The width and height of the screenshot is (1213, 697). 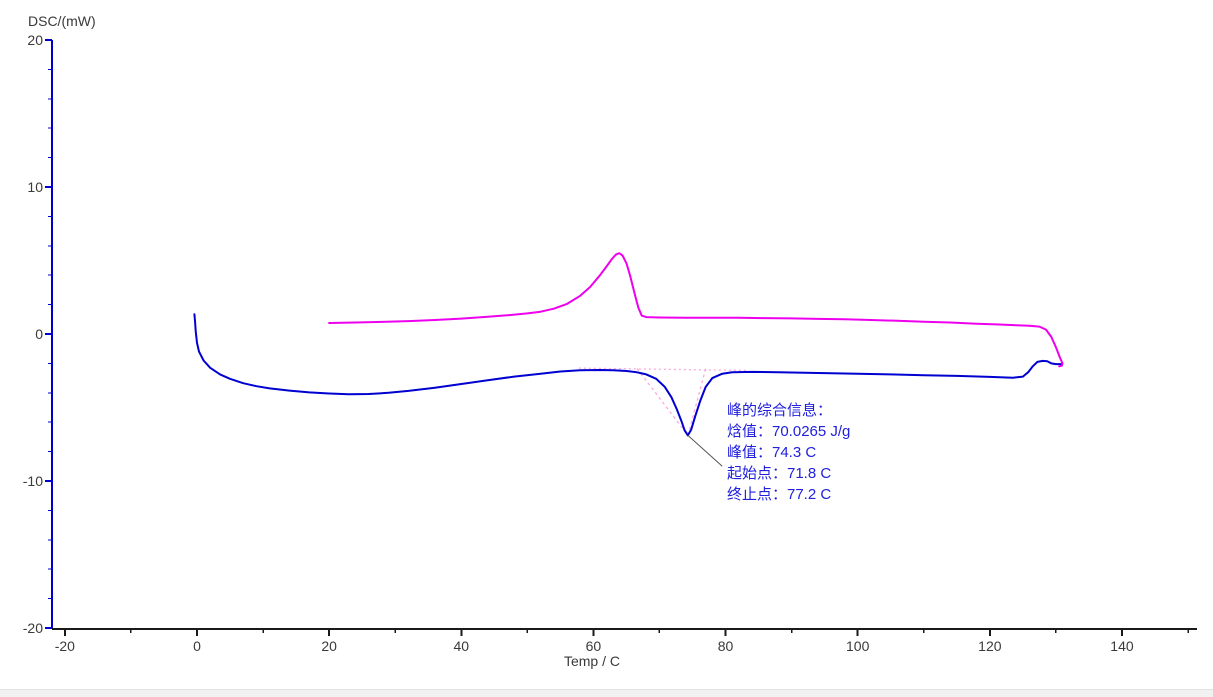 I want to click on x-tick-label: 80, so click(x=726, y=646).